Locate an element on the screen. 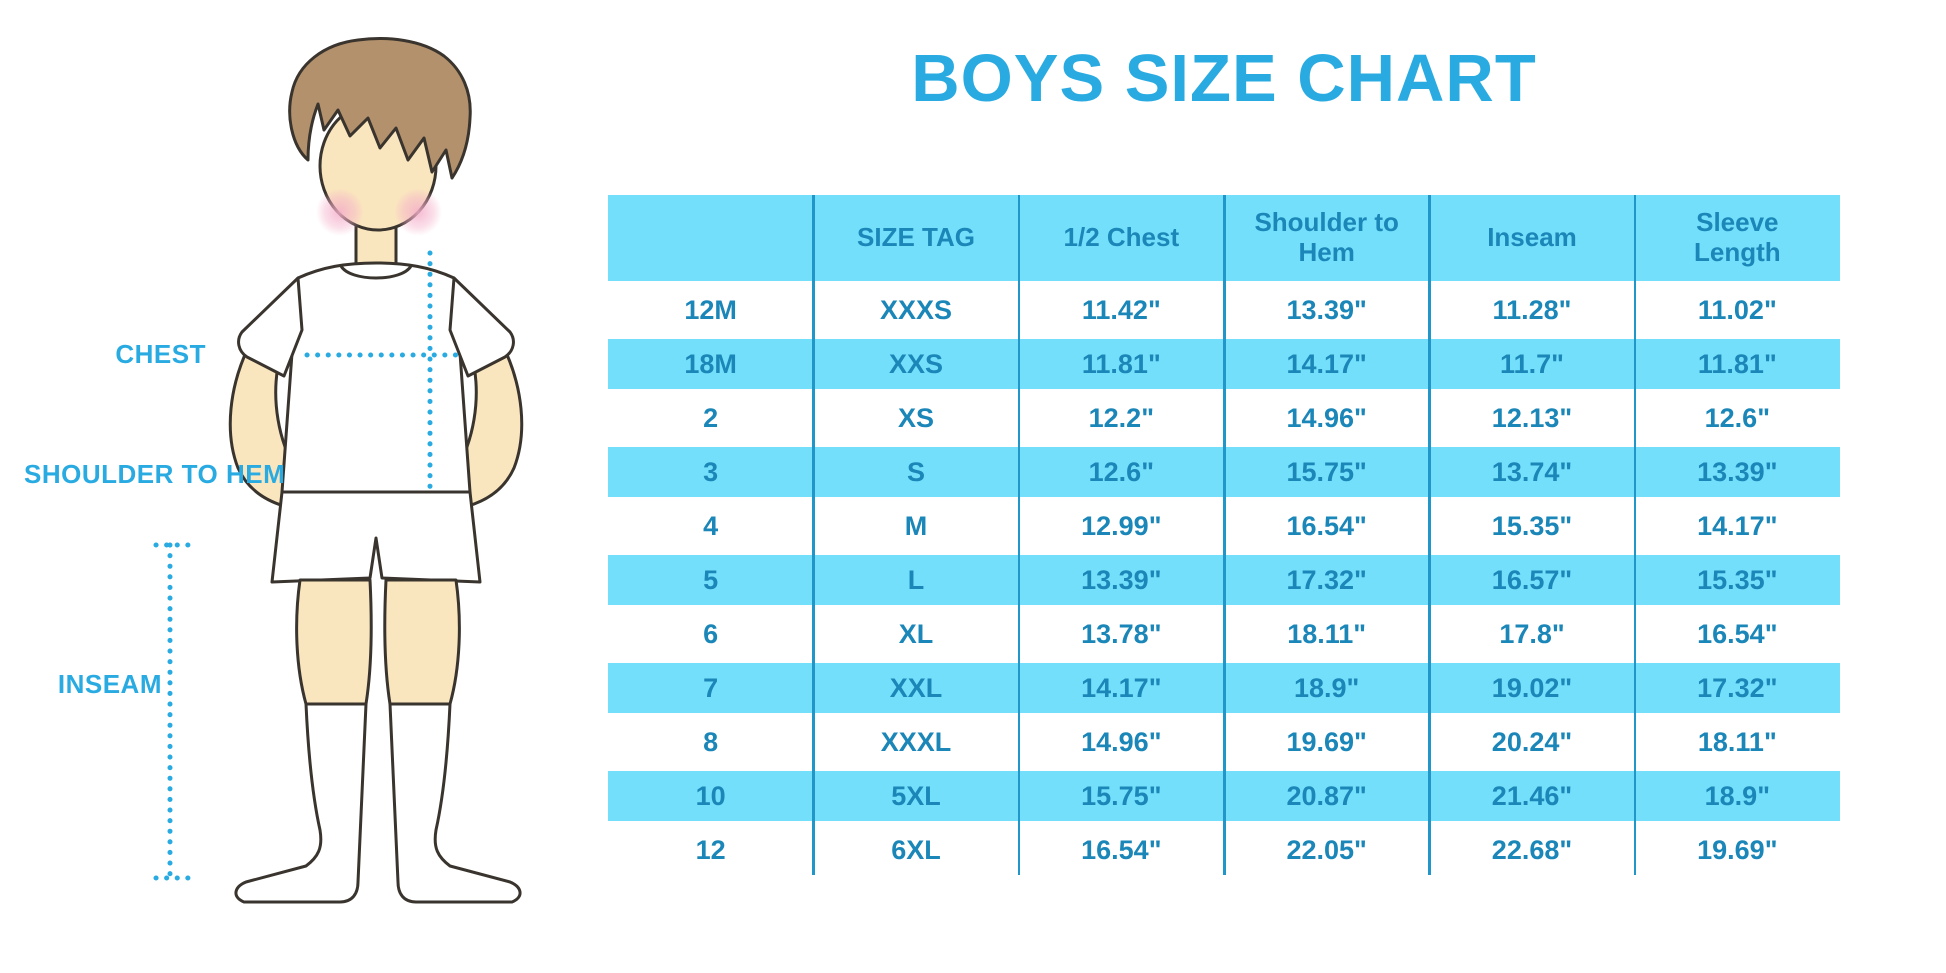 The height and width of the screenshot is (973, 1946). table-cell: 10 is located at coordinates (710, 795).